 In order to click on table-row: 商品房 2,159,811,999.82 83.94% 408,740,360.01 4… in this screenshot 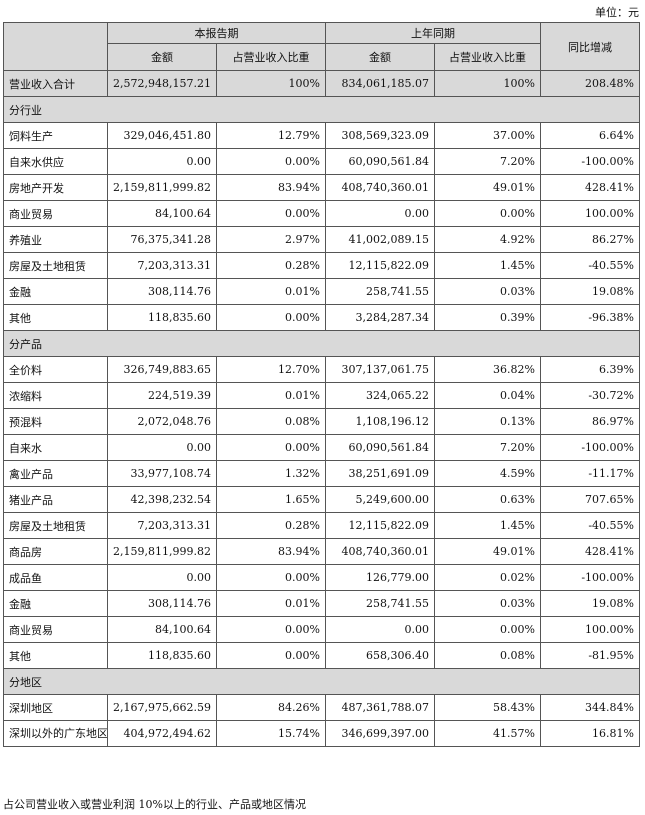, I will do `click(321, 551)`.